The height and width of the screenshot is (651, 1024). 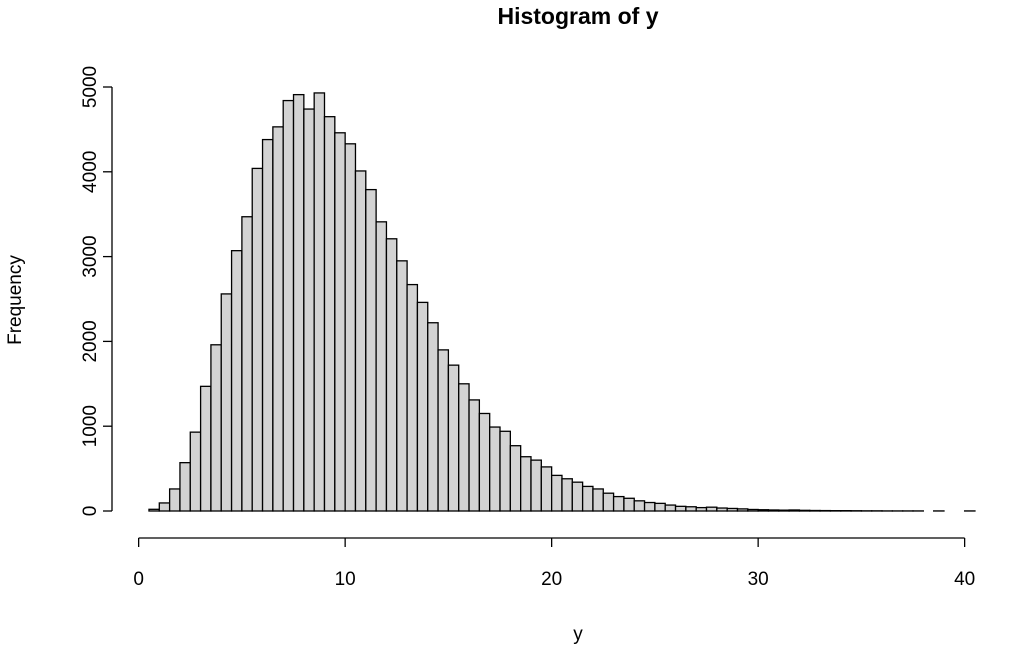 What do you see at coordinates (964, 579) in the screenshot?
I see `x-tick-label: 40` at bounding box center [964, 579].